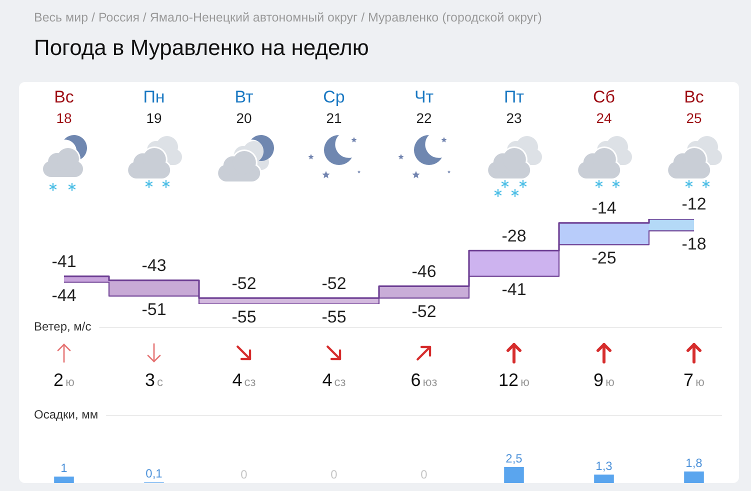 The width and height of the screenshot is (751, 491). Describe the element at coordinates (604, 208) in the screenshot. I see `data-label: -14` at that location.